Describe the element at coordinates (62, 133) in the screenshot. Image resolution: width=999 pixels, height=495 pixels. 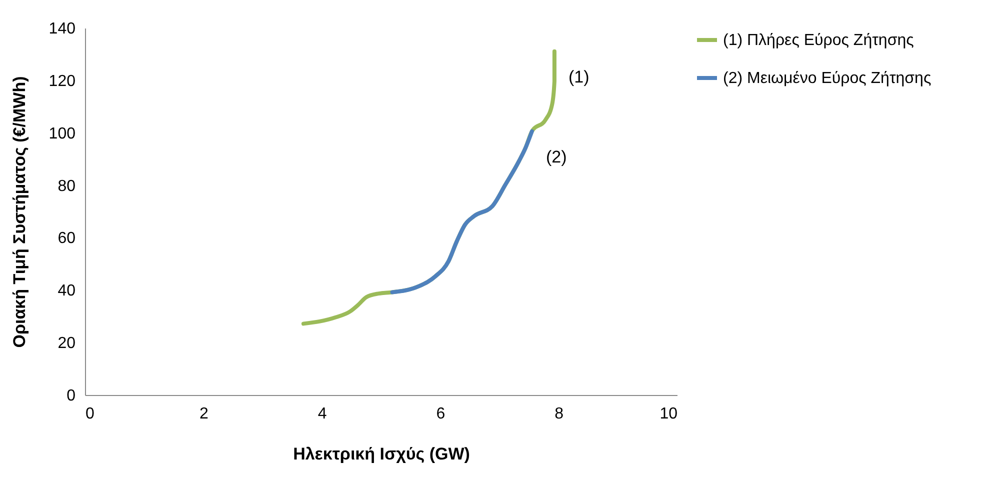
I see `y-tick-label: 100` at that location.